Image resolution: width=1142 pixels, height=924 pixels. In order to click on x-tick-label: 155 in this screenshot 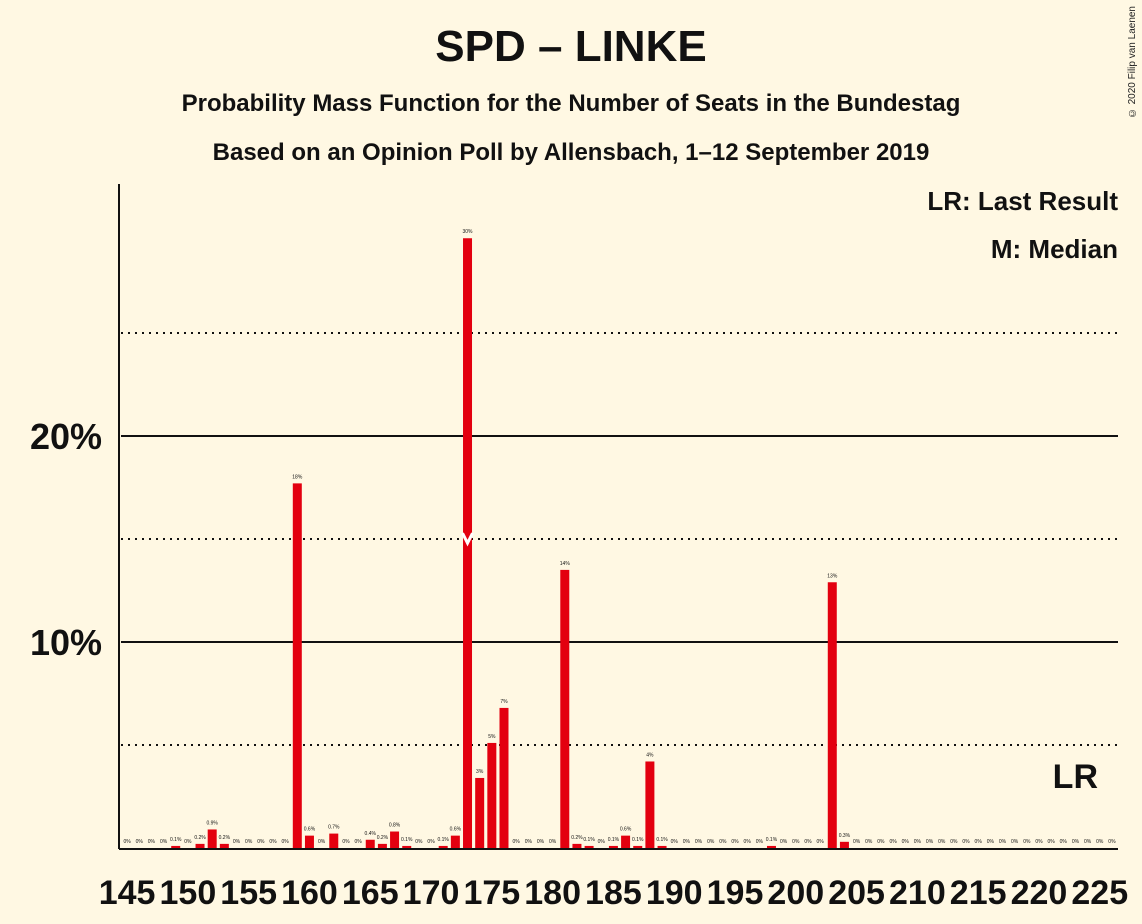, I will do `click(248, 893)`.